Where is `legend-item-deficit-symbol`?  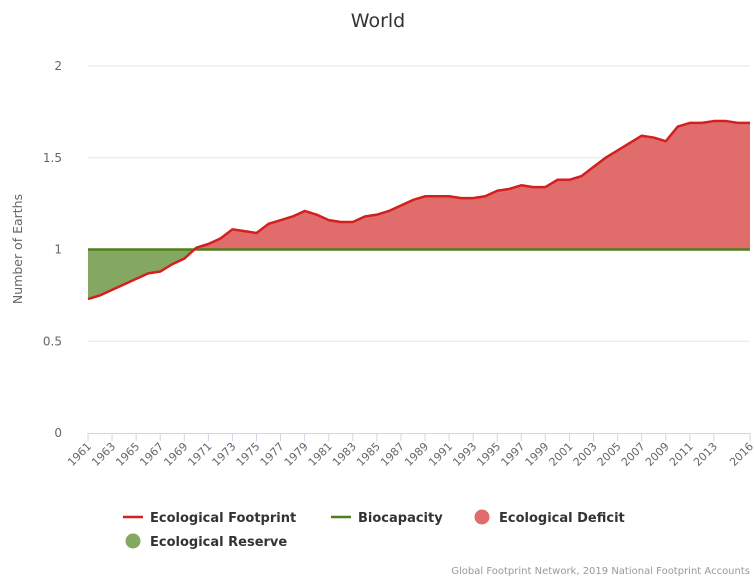
legend-item-deficit-symbol is located at coordinates (482, 517).